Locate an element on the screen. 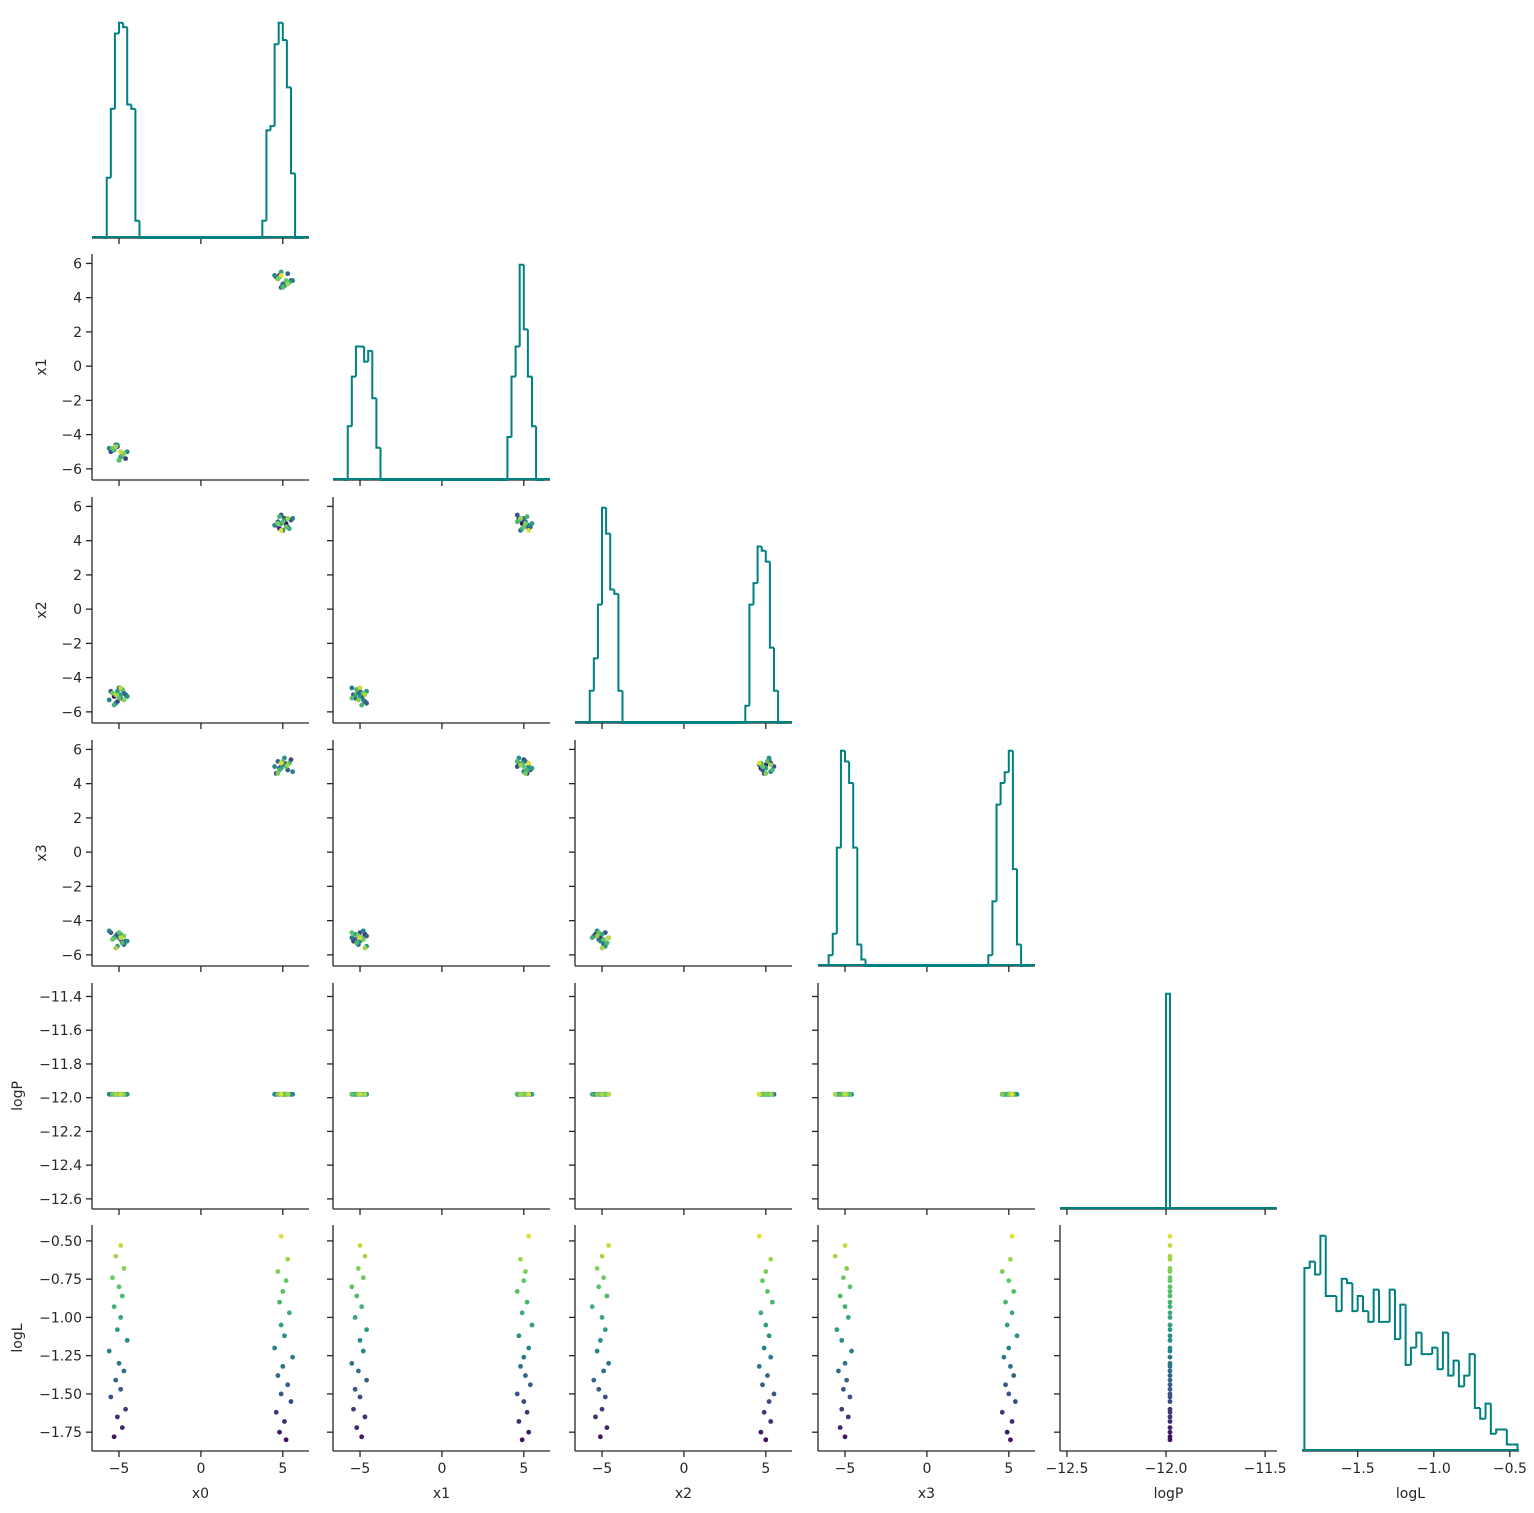 Image resolution: width=1534 pixels, height=1513 pixels. y-tick-label: −12.6 is located at coordinates (60, 1200).